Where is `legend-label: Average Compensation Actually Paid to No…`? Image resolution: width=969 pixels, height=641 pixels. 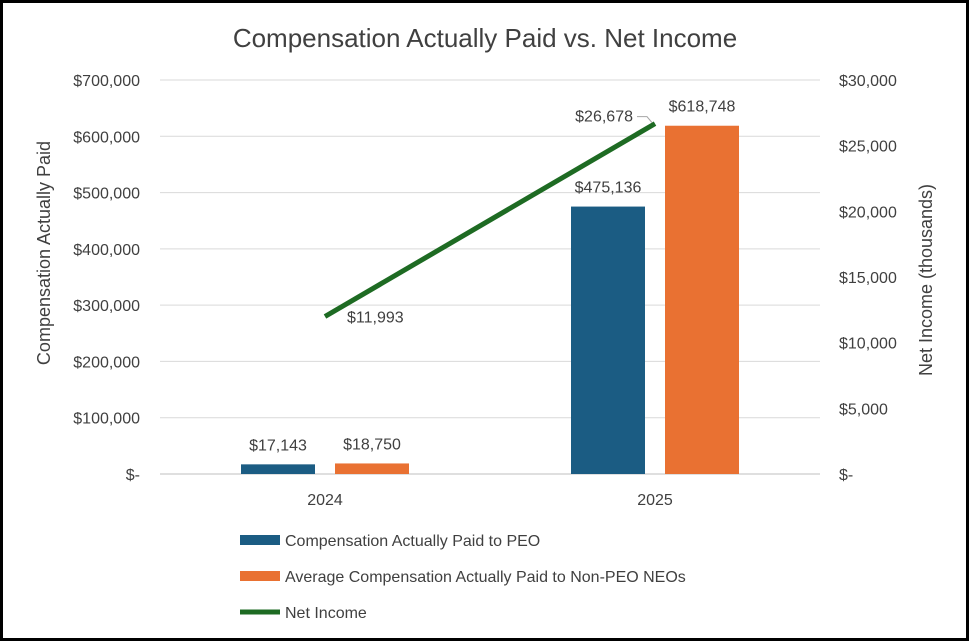
legend-label: Average Compensation Actually Paid to No… is located at coordinates (485, 577).